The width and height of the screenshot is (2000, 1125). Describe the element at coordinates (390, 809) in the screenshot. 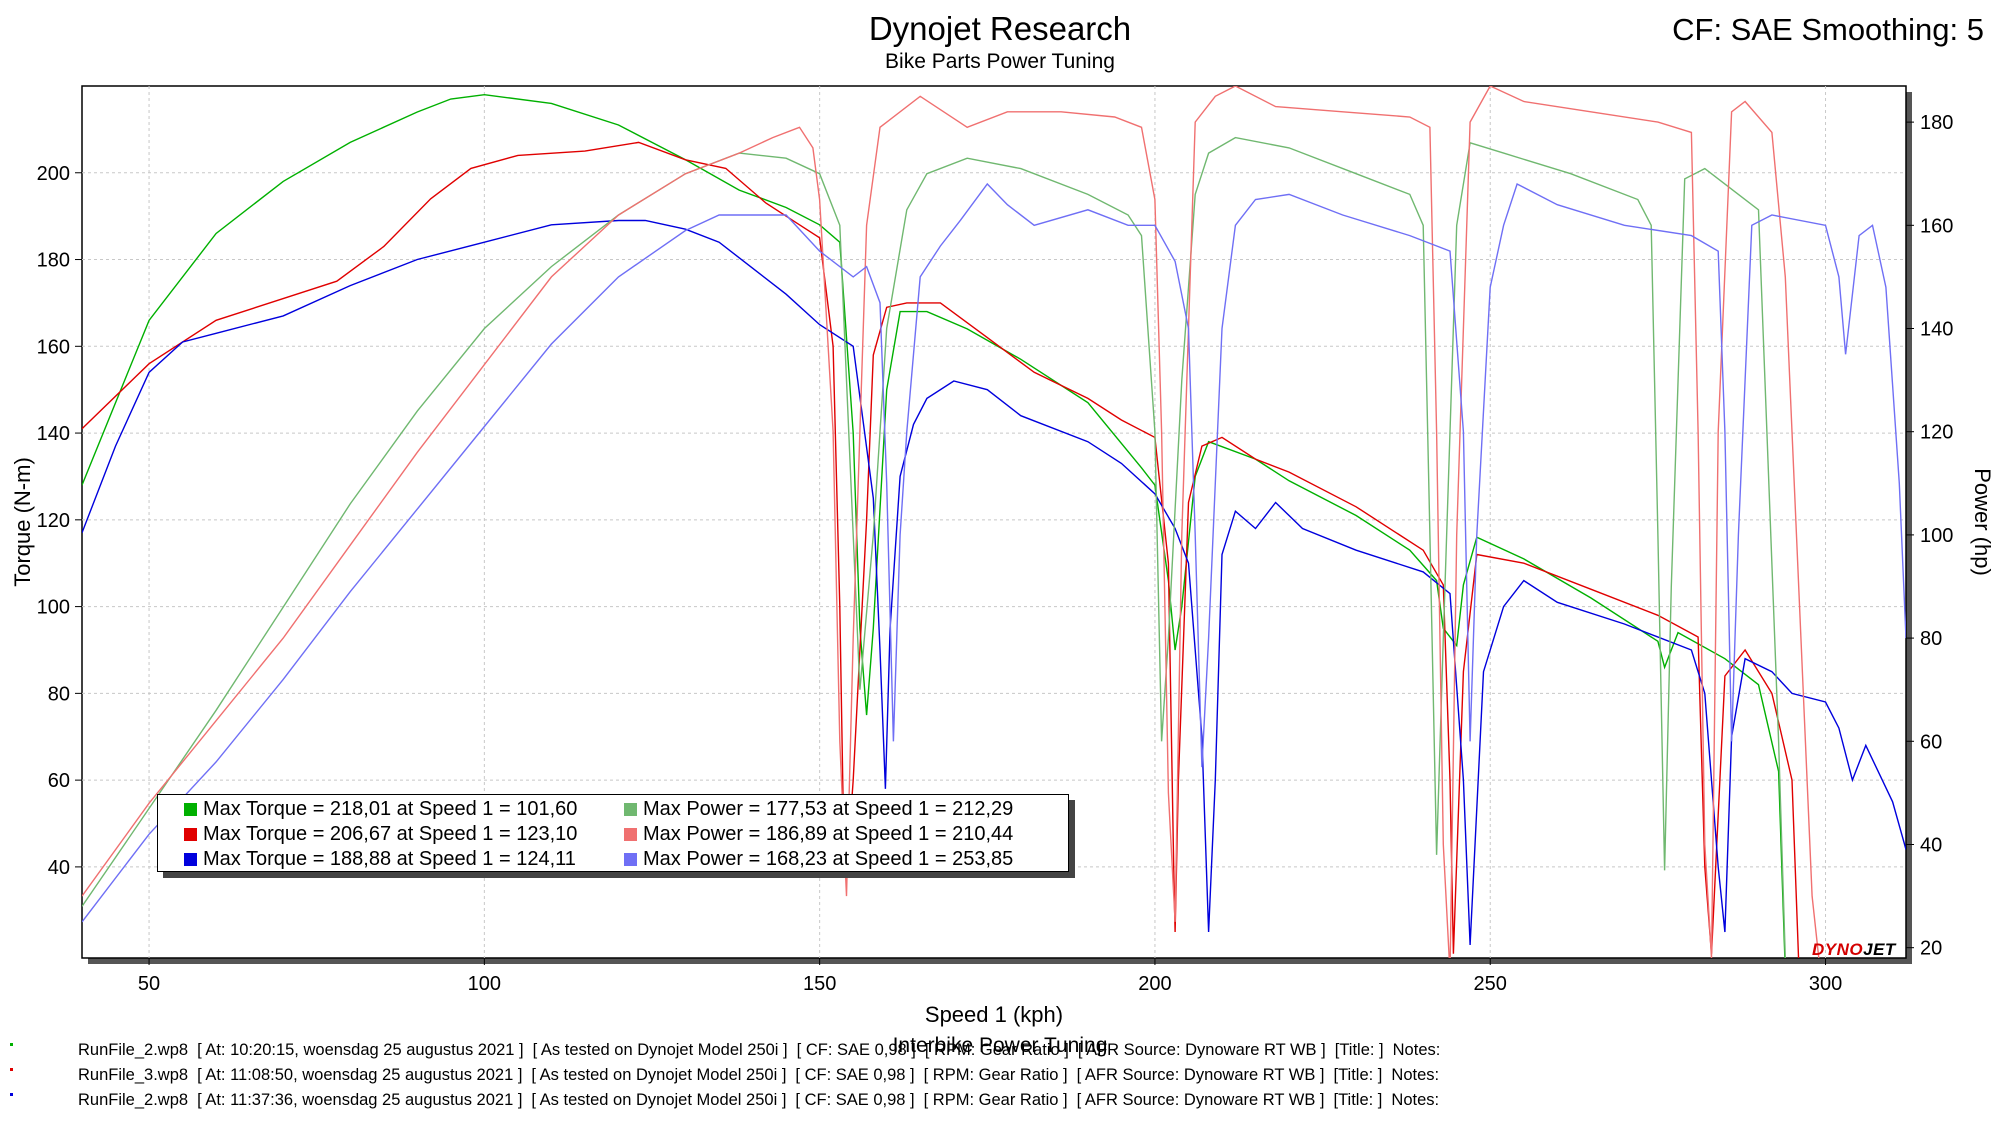

I see `legend-text: Max Torque = 218,01 at Speed 1 = 101,60` at that location.